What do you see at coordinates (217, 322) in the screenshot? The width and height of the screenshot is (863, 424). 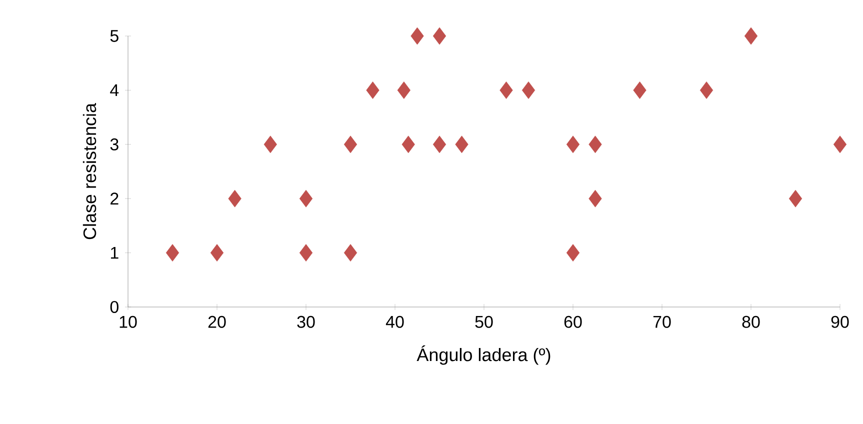 I see `x-tick-label: 20` at bounding box center [217, 322].